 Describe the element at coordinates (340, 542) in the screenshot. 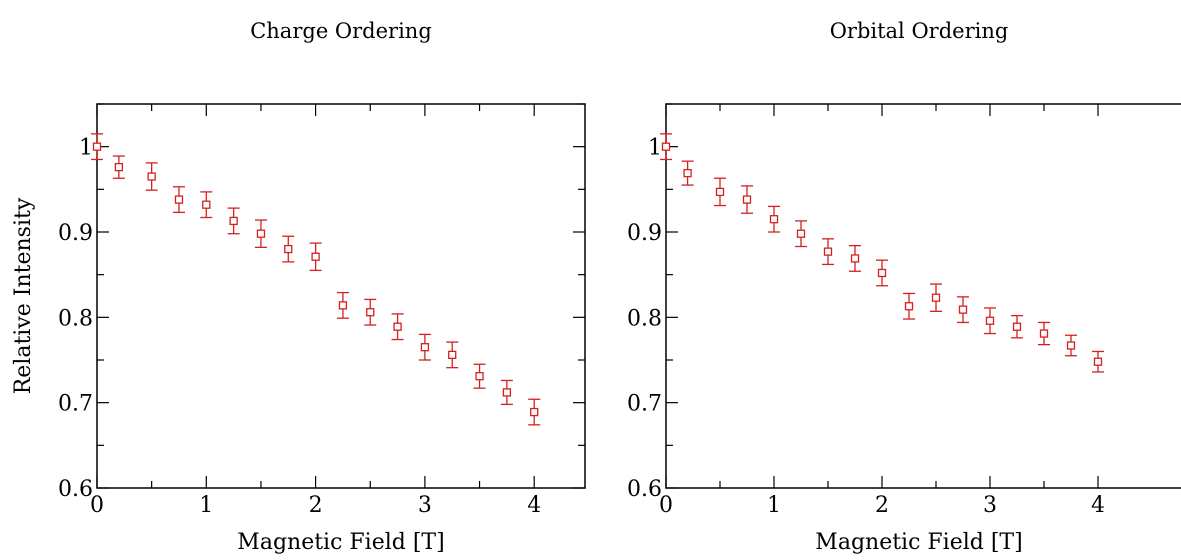

I see `x-axis-label: Magnetic Field [T]` at that location.